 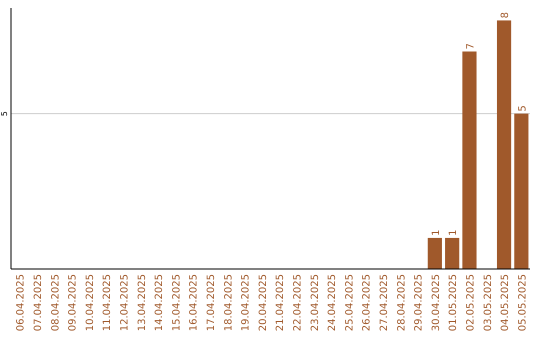 I want to click on x-tick-label: 26.04.2025, so click(x=367, y=303).